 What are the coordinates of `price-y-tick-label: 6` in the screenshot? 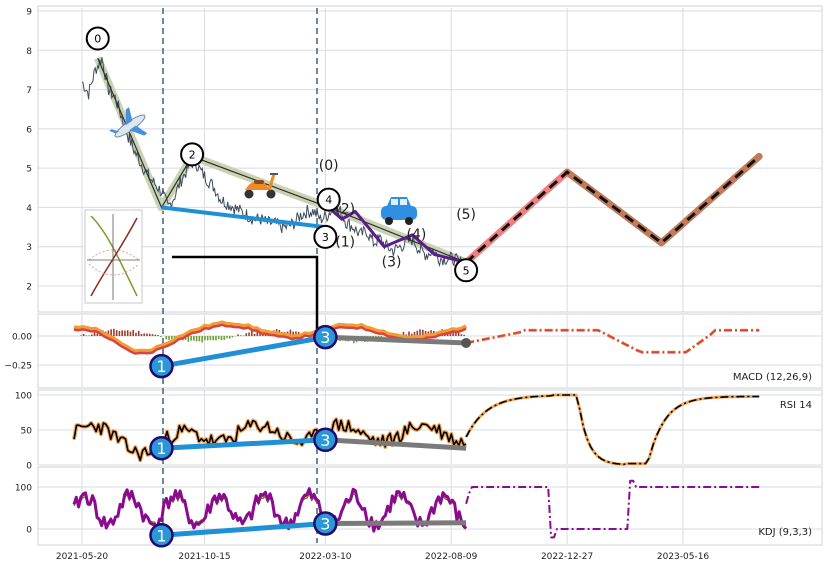 It's located at (29, 130).